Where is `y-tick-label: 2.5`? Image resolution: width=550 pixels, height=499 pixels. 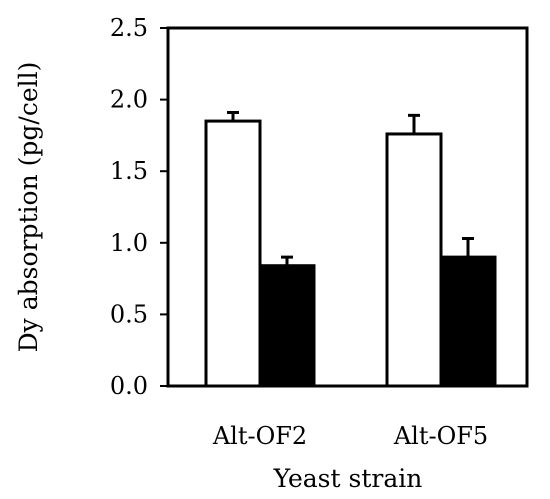
y-tick-label: 2.5 is located at coordinates (129, 28).